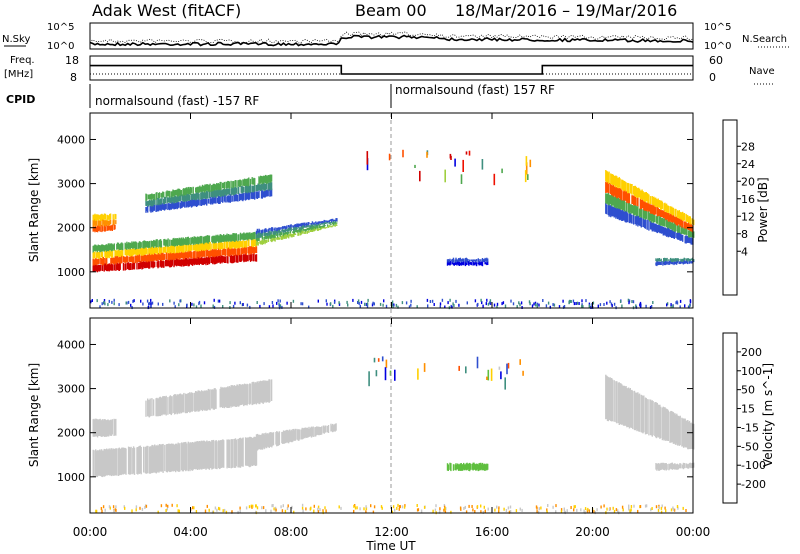  What do you see at coordinates (753, 465) in the screenshot?
I see `velocity-colorbar-label: -100` at bounding box center [753, 465].